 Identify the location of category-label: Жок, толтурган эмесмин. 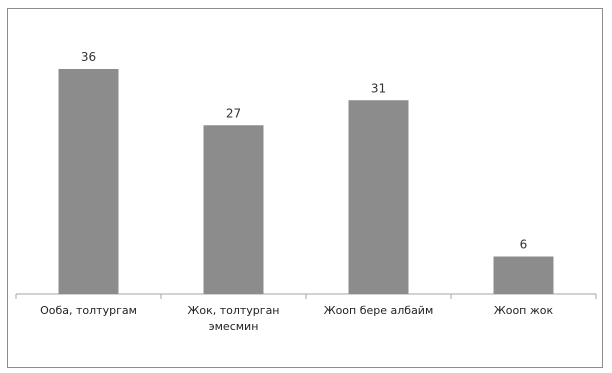
(234, 318).